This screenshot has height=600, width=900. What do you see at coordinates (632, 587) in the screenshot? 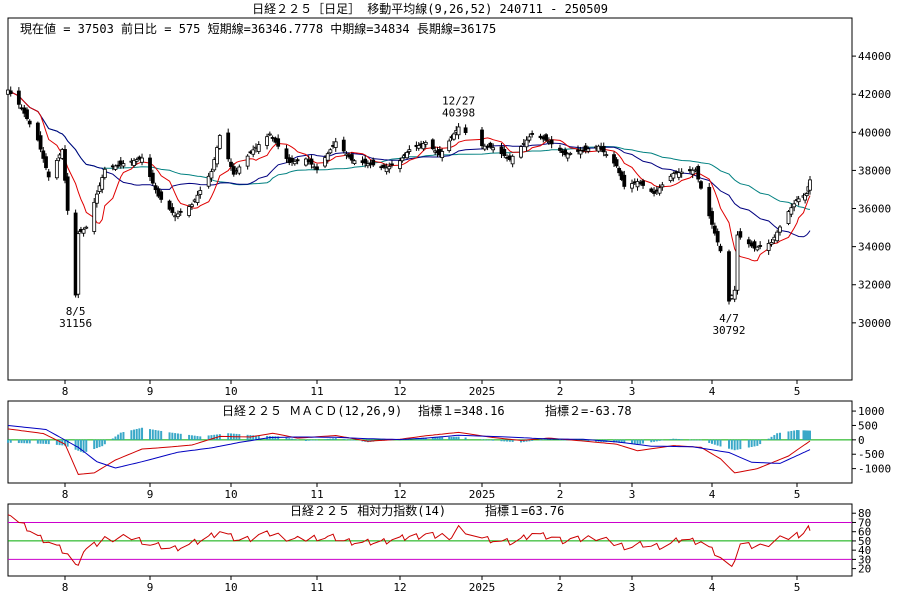
I see `rsi-x-tick-label: 3` at bounding box center [632, 587].